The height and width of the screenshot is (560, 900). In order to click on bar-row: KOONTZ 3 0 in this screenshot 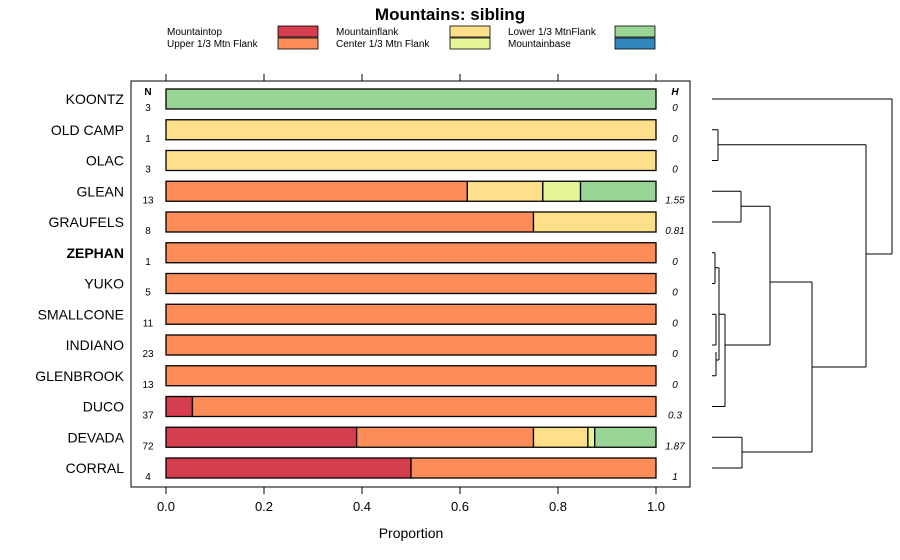, I will do `click(372, 101)`.